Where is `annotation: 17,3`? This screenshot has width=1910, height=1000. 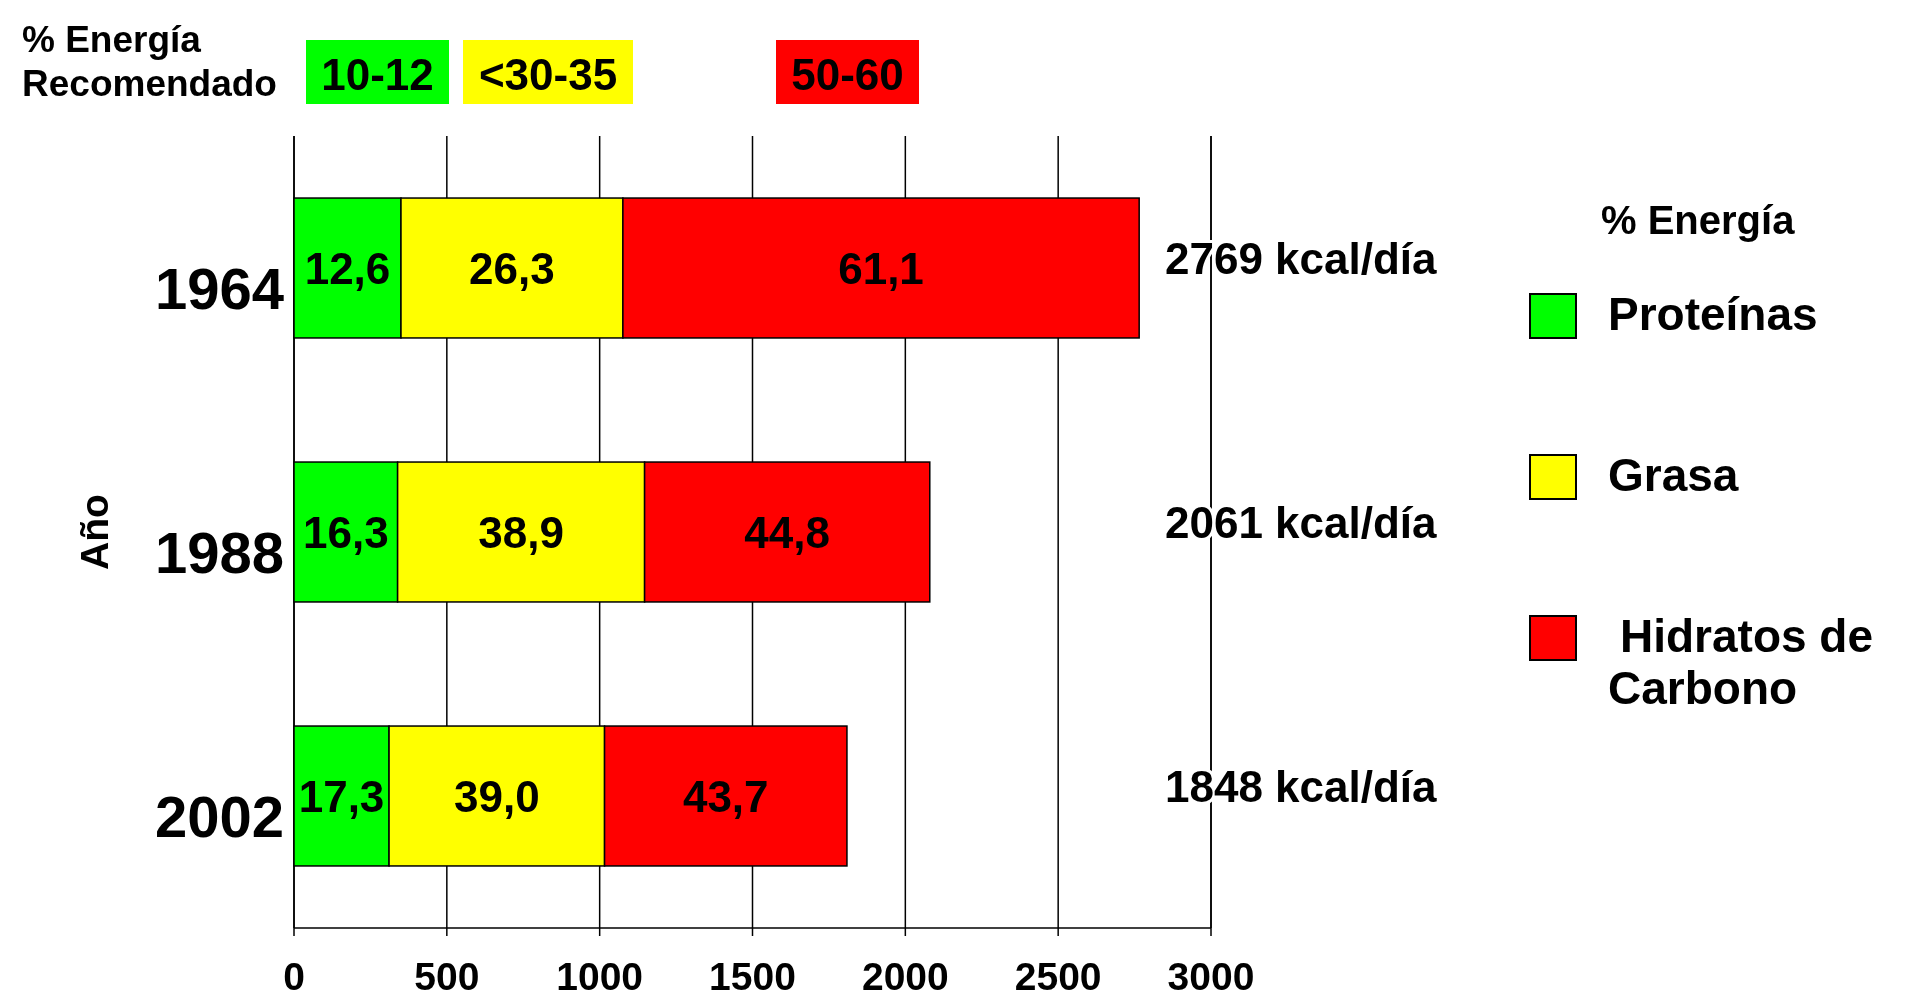 annotation: 17,3 is located at coordinates (341, 796).